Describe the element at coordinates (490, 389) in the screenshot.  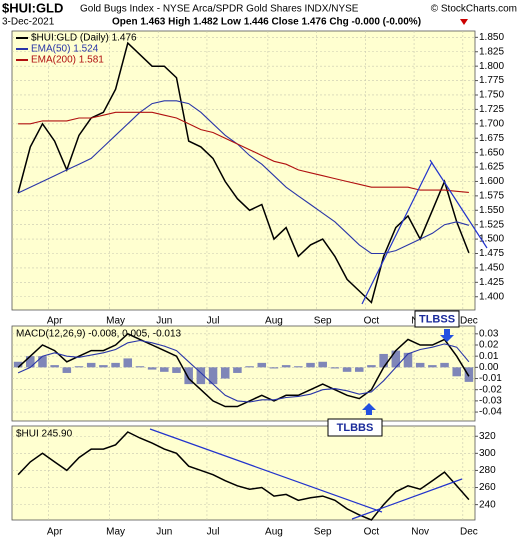
I see `y-tick-label: -0.02` at that location.